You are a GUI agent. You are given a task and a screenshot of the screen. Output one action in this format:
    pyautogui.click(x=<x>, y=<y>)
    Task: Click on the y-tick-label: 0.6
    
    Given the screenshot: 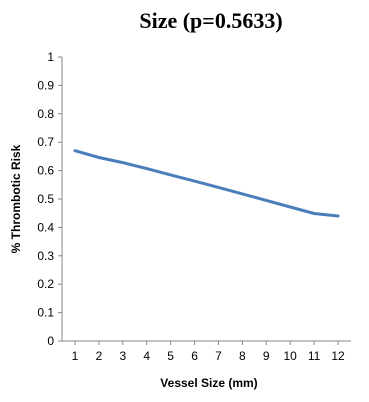 What is the action you would take?
    pyautogui.click(x=45, y=171)
    